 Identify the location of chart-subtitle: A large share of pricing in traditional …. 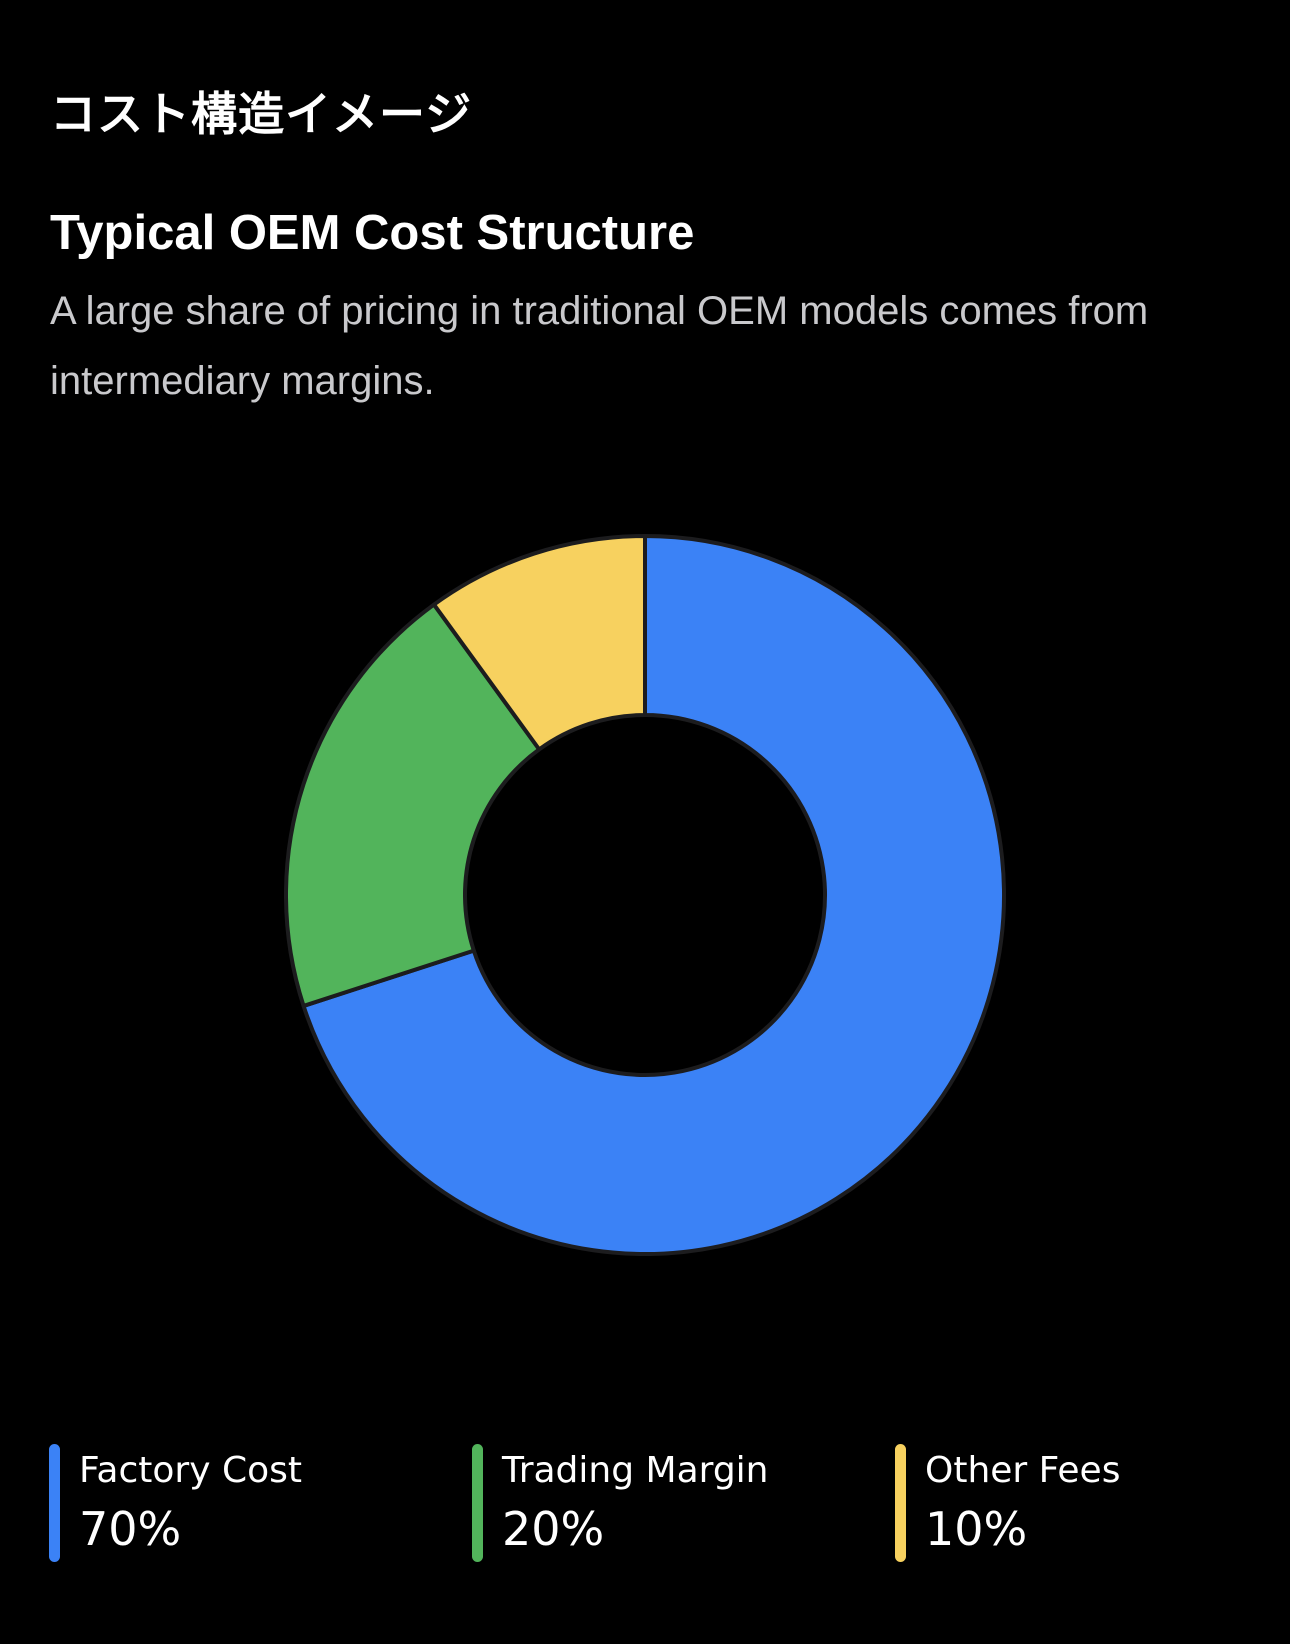
(599, 346).